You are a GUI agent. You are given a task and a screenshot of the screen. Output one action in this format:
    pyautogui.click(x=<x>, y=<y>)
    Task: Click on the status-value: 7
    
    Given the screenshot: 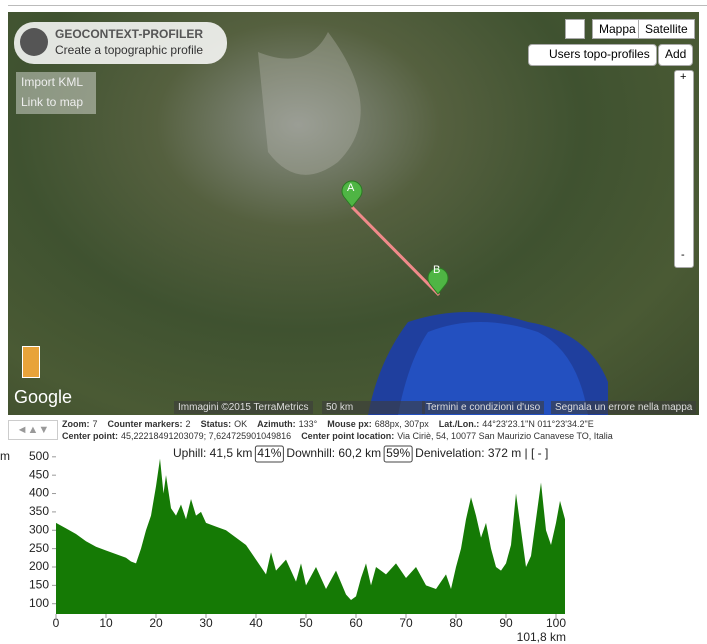 What is the action you would take?
    pyautogui.click(x=95, y=424)
    